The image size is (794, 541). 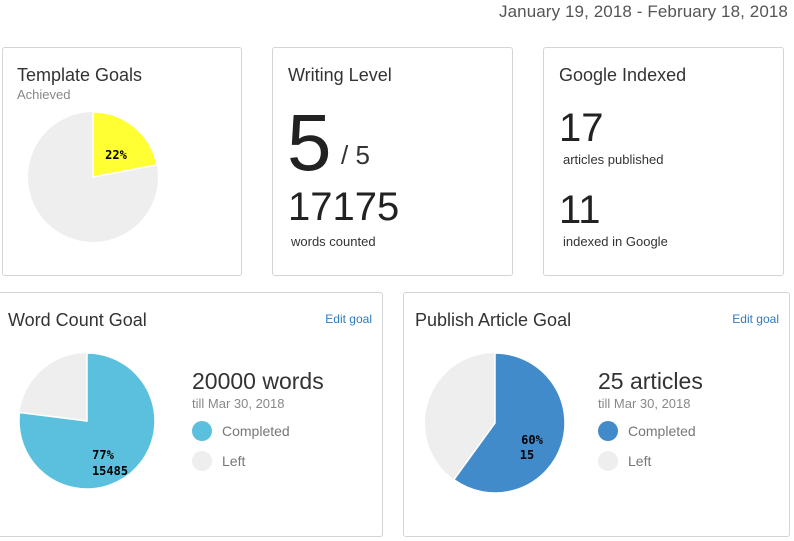 I want to click on date-range: January 19, 2018 - February 18, 2018, so click(x=643, y=11).